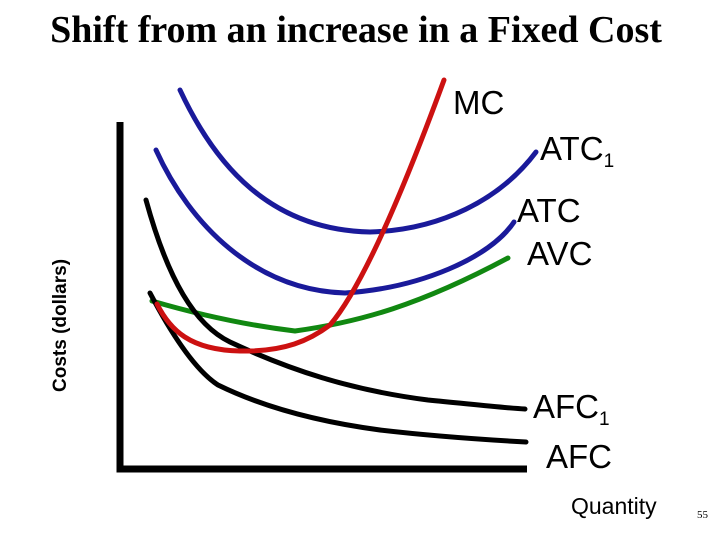  I want to click on page-number: 55, so click(702, 515).